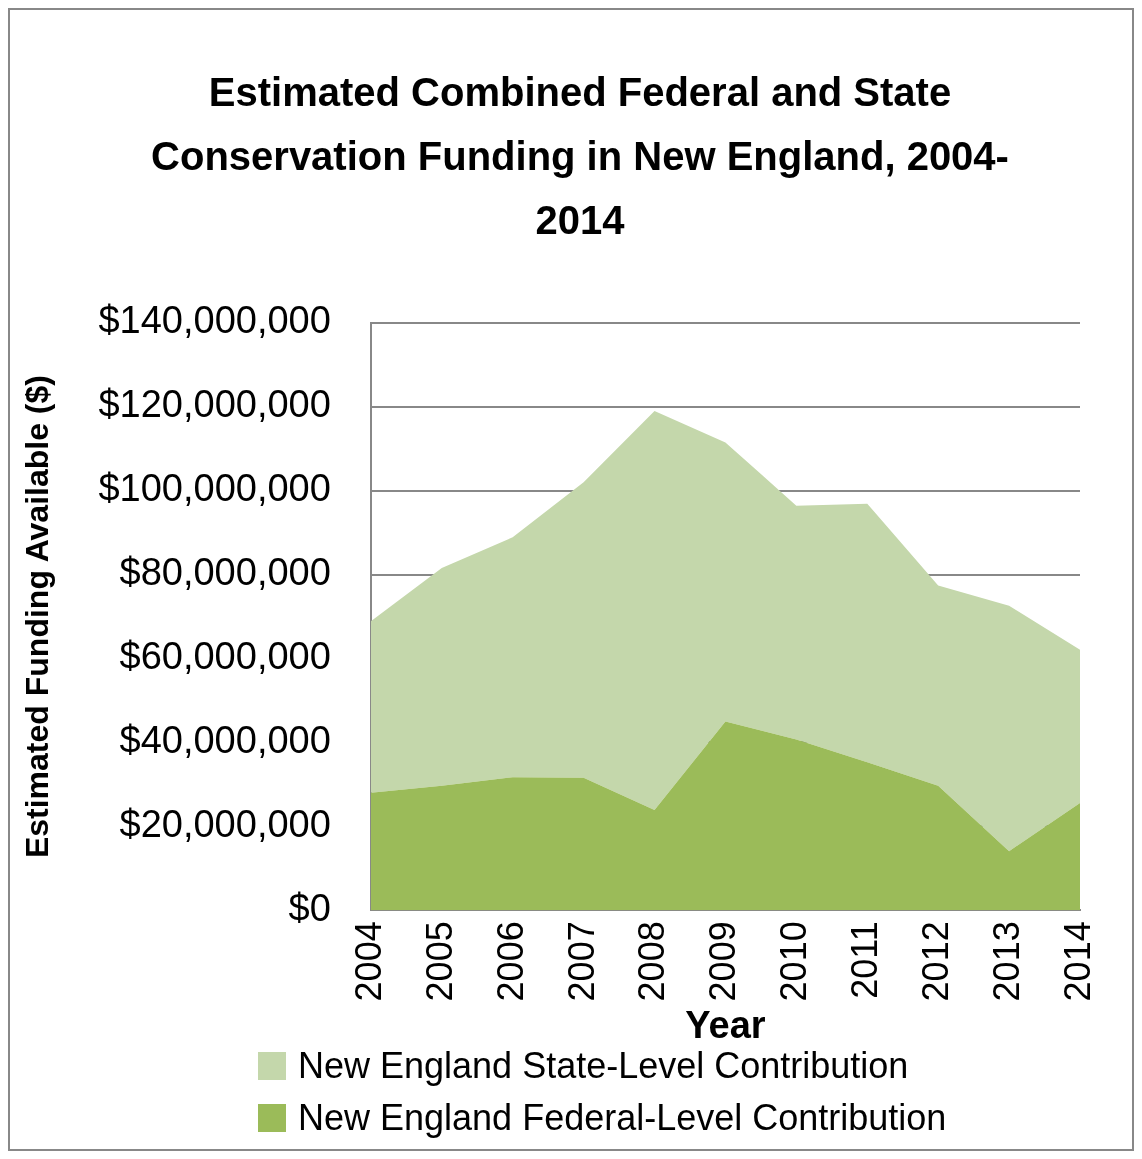  I want to click on x-tick-label: 2008, so click(652, 961).